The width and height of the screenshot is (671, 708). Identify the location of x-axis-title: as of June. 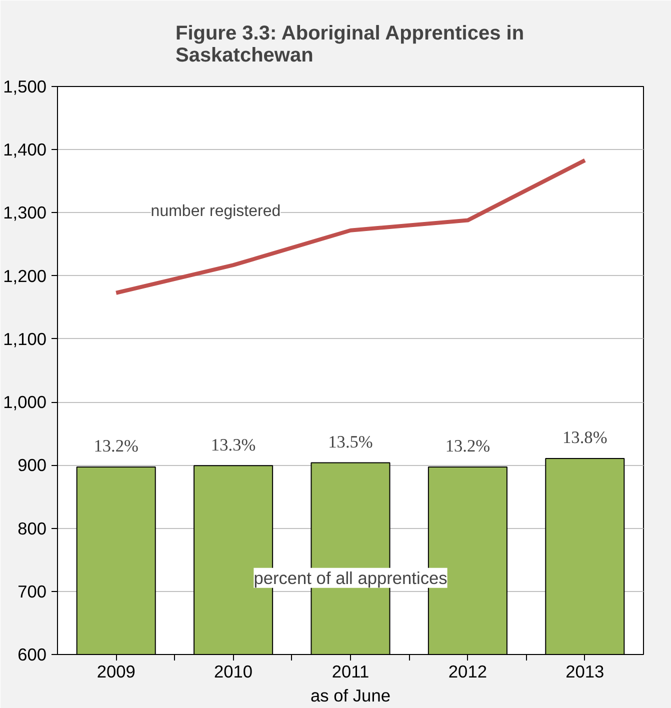
(350, 696).